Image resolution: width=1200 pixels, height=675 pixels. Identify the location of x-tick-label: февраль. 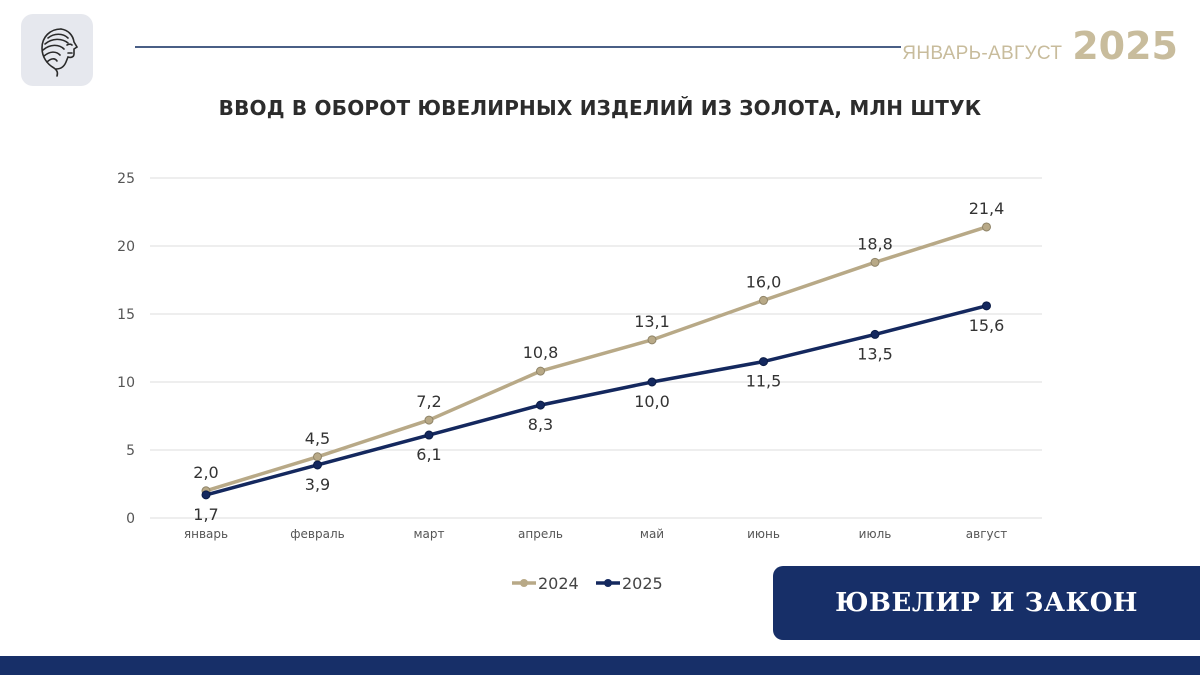
(317, 534).